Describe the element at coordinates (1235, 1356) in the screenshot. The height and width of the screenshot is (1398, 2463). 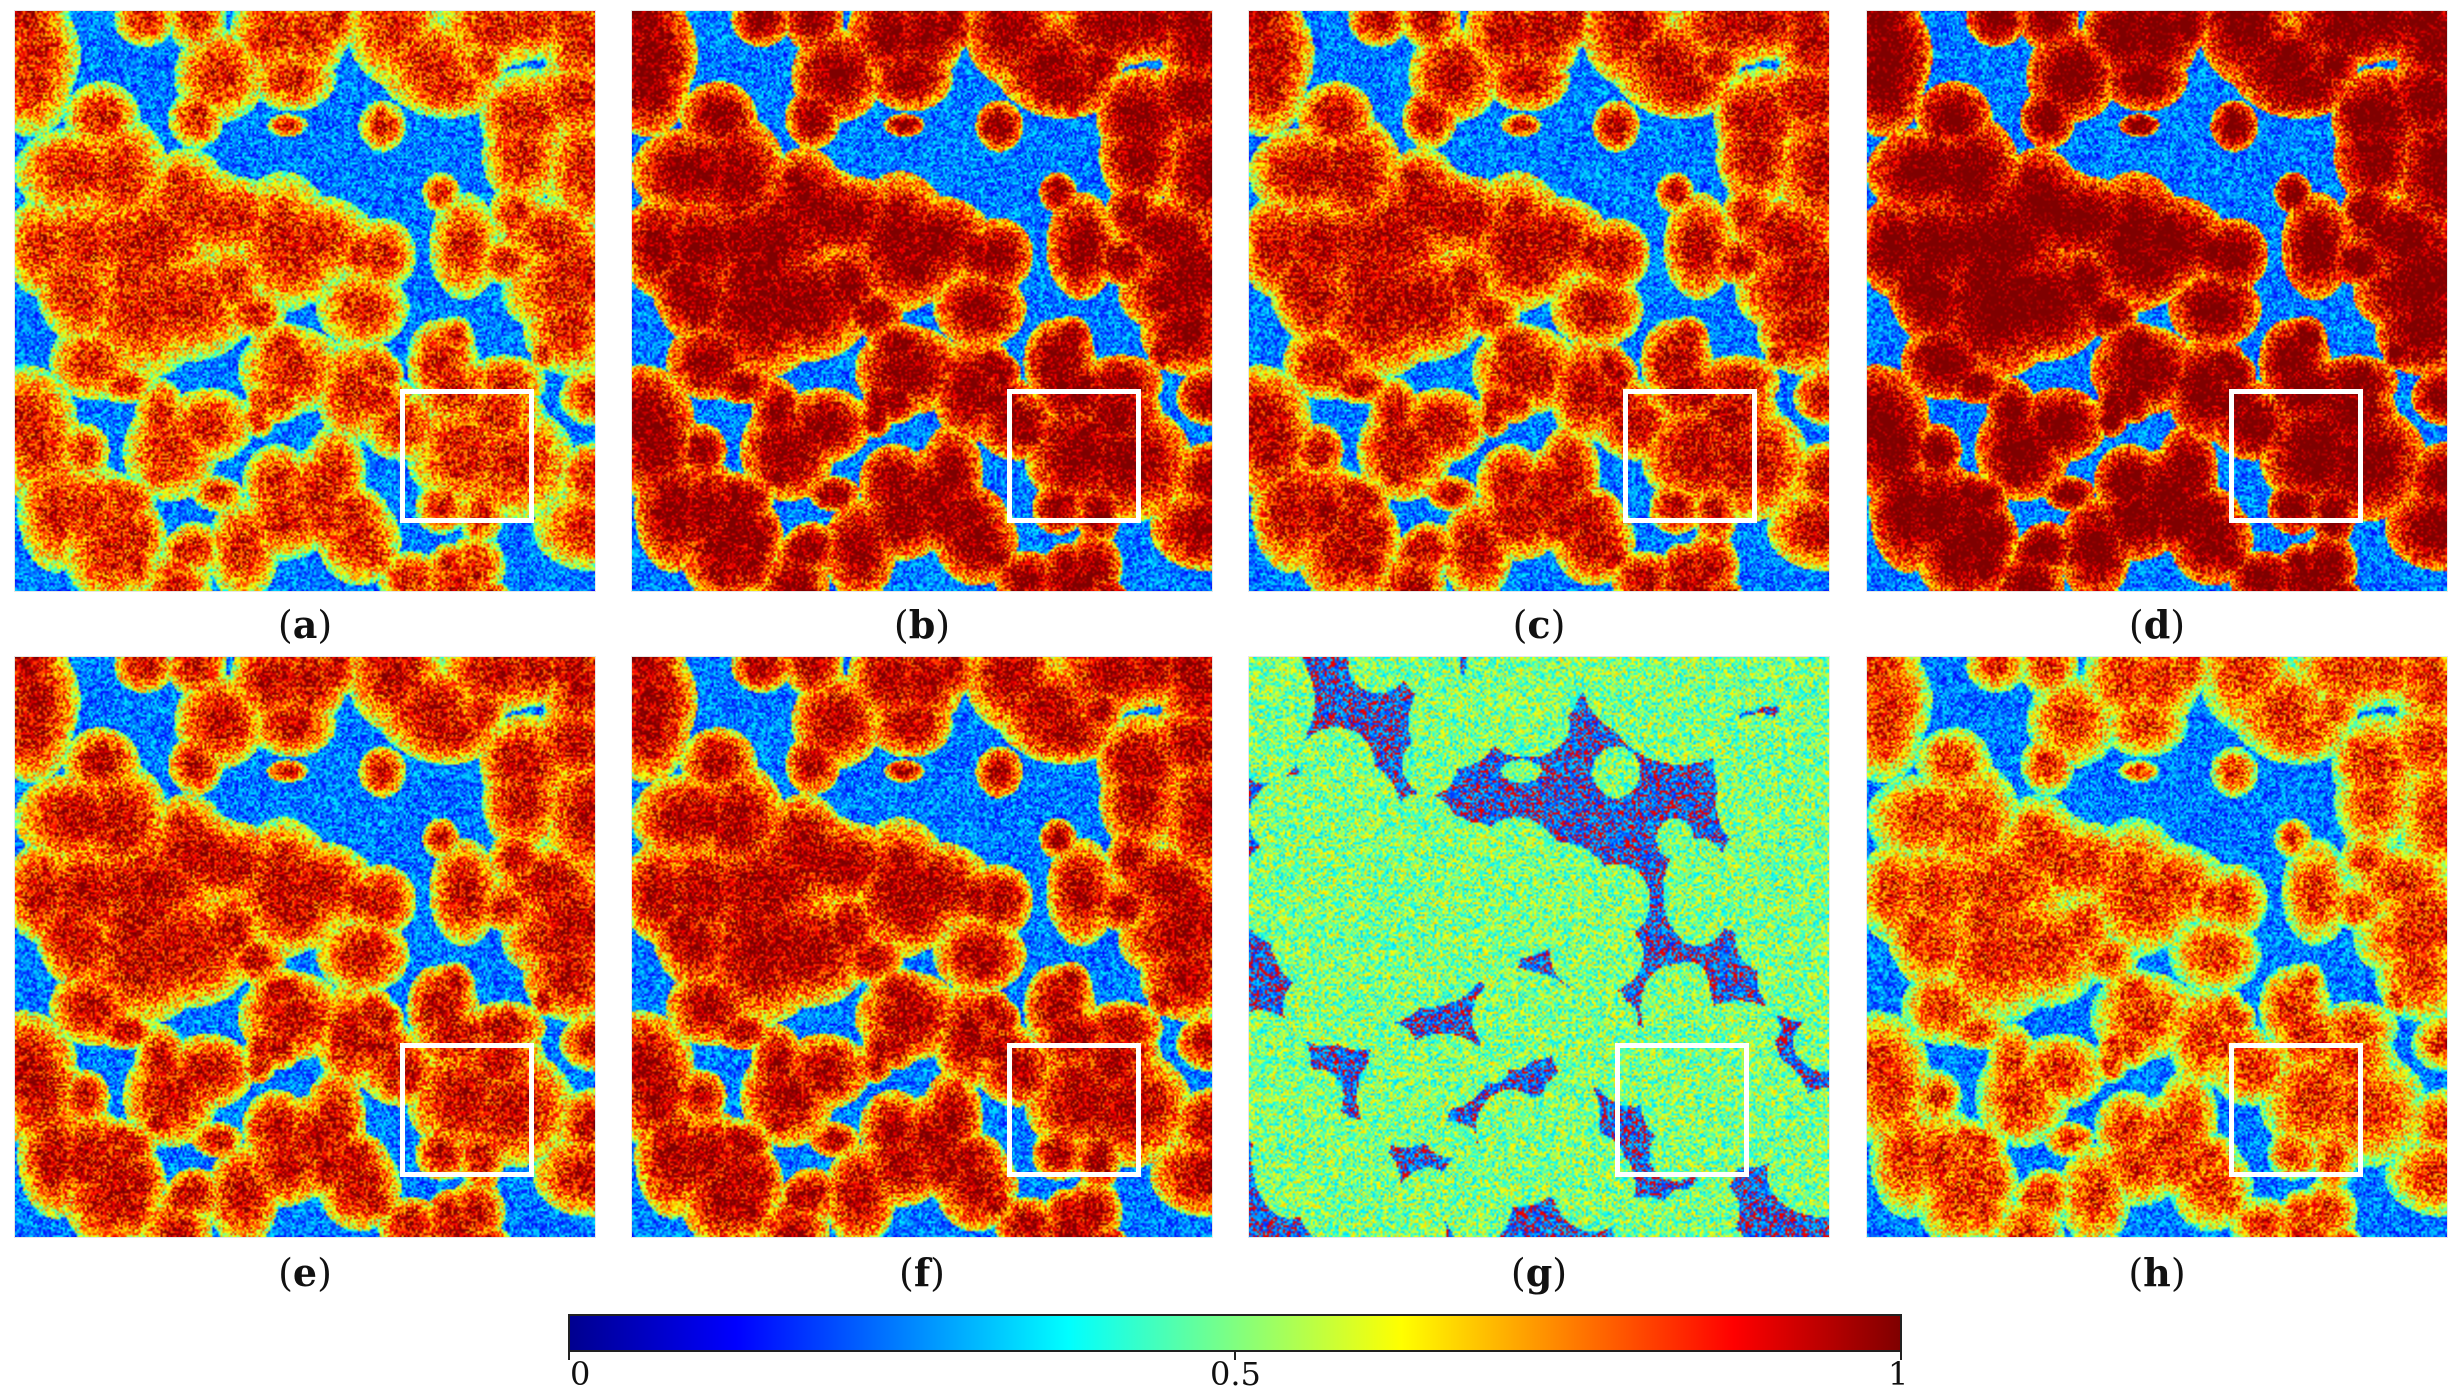
I see `colorbar-tick-mid` at that location.